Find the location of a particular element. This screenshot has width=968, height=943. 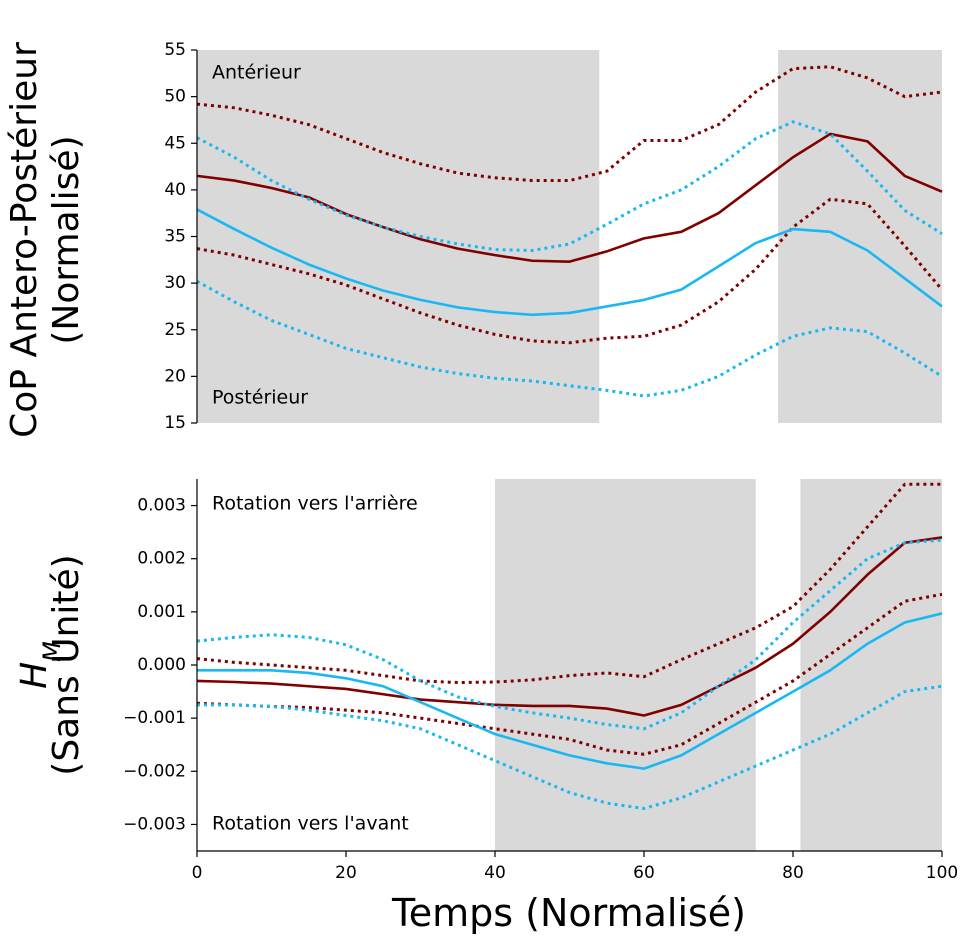

y-axis-subscript: M is located at coordinates (52, 651).